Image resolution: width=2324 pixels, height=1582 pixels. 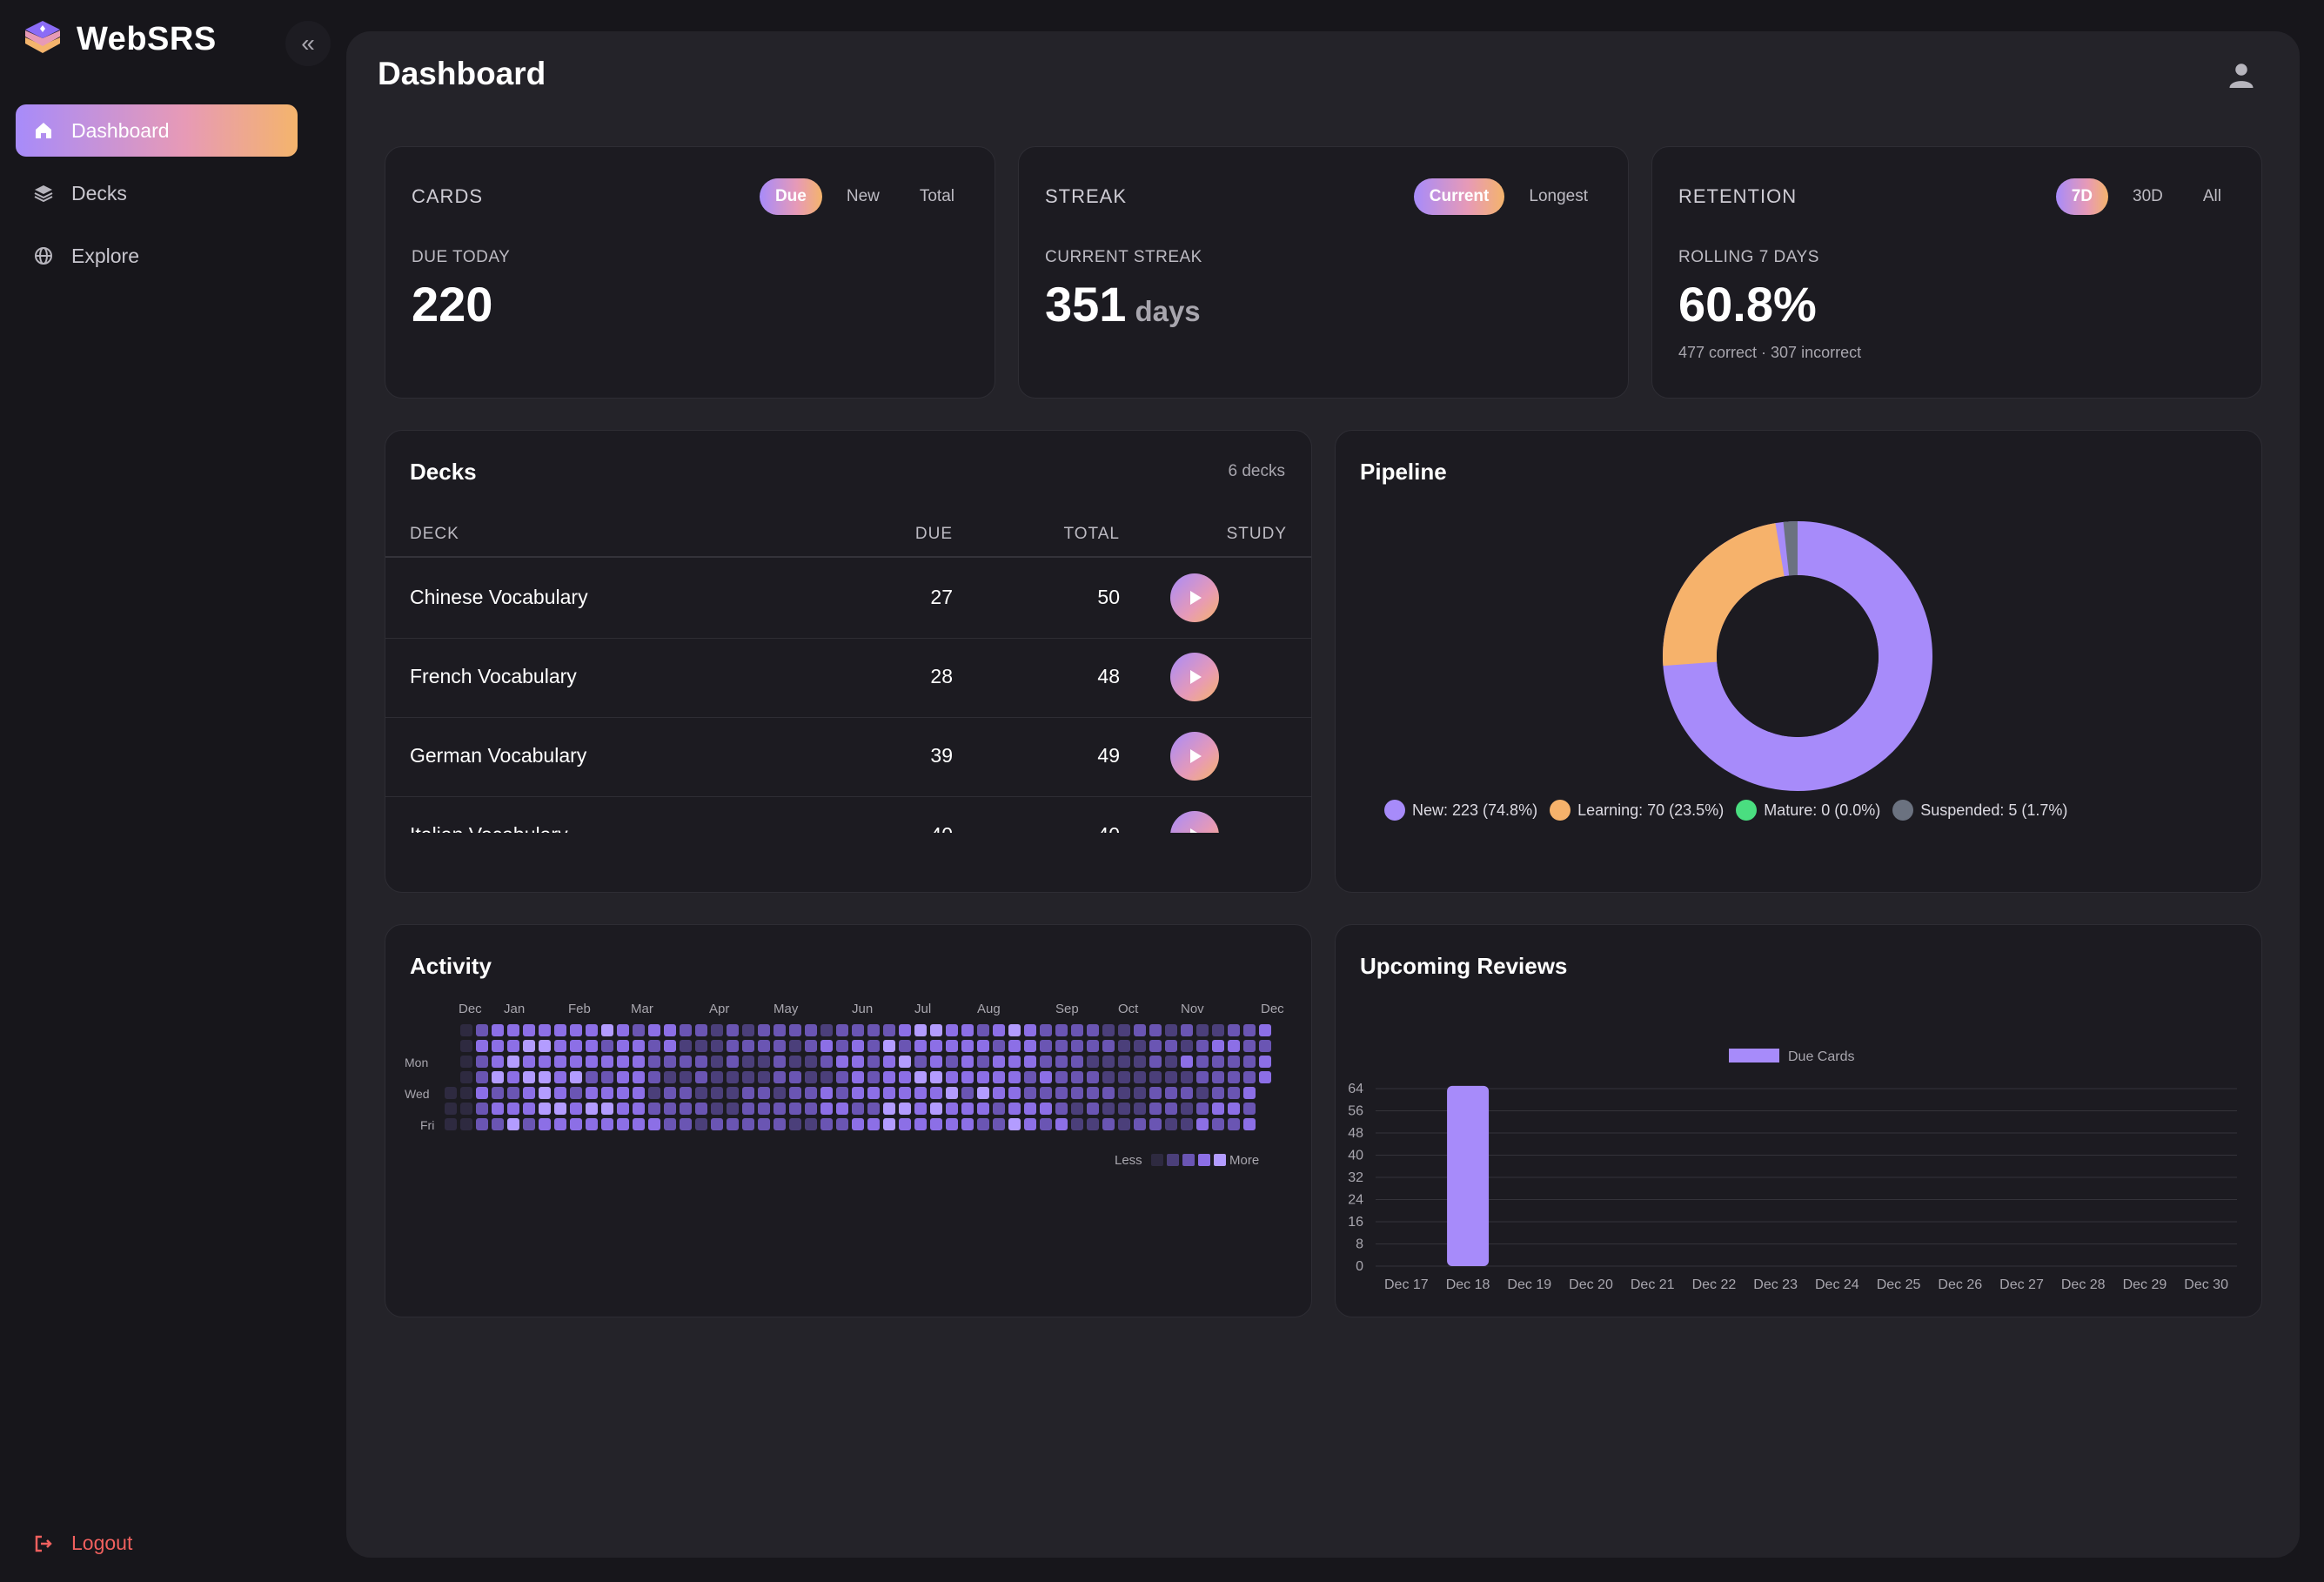 What do you see at coordinates (499, 597) in the screenshot?
I see `deck-name: Chinese Vocabulary` at bounding box center [499, 597].